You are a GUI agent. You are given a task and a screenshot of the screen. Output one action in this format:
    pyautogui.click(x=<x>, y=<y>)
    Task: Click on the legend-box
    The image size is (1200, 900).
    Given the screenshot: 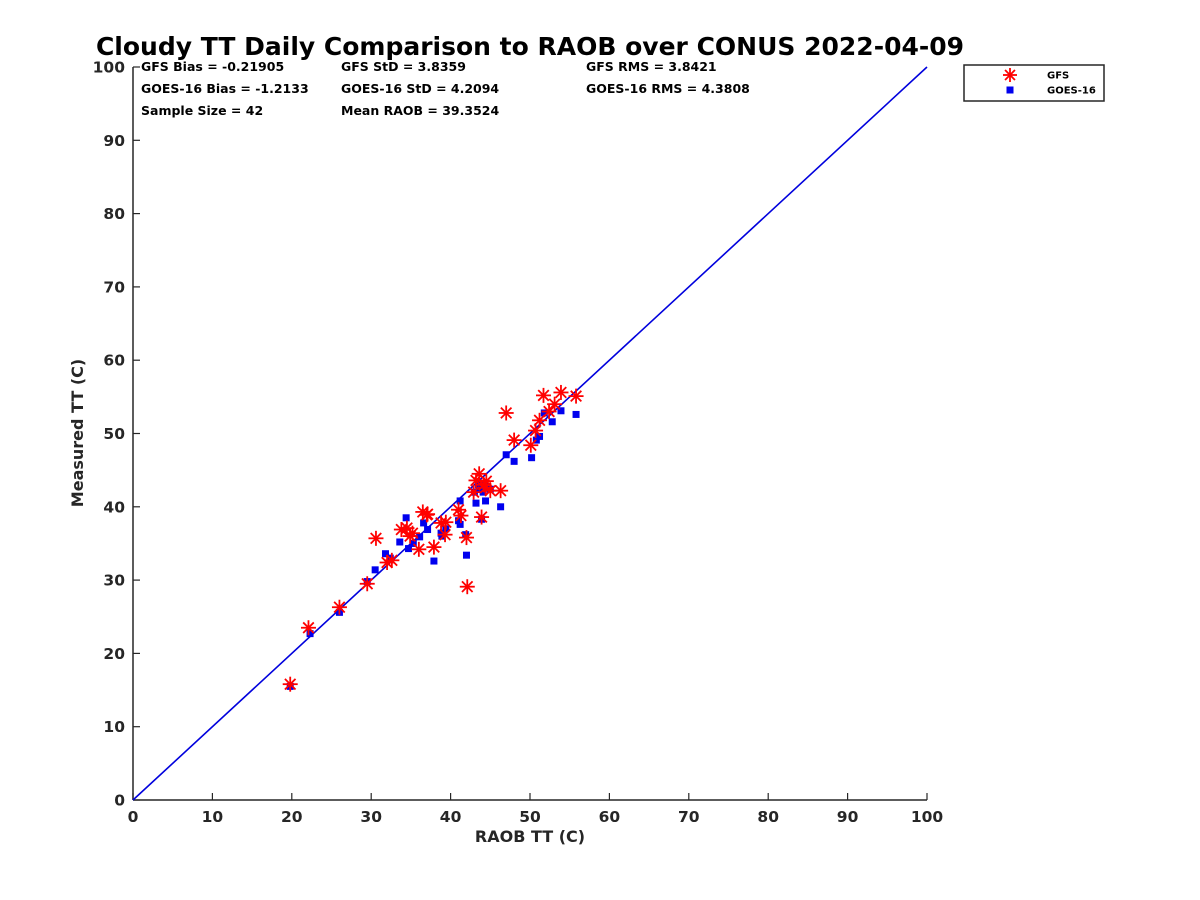 What is the action you would take?
    pyautogui.click(x=1034, y=83)
    